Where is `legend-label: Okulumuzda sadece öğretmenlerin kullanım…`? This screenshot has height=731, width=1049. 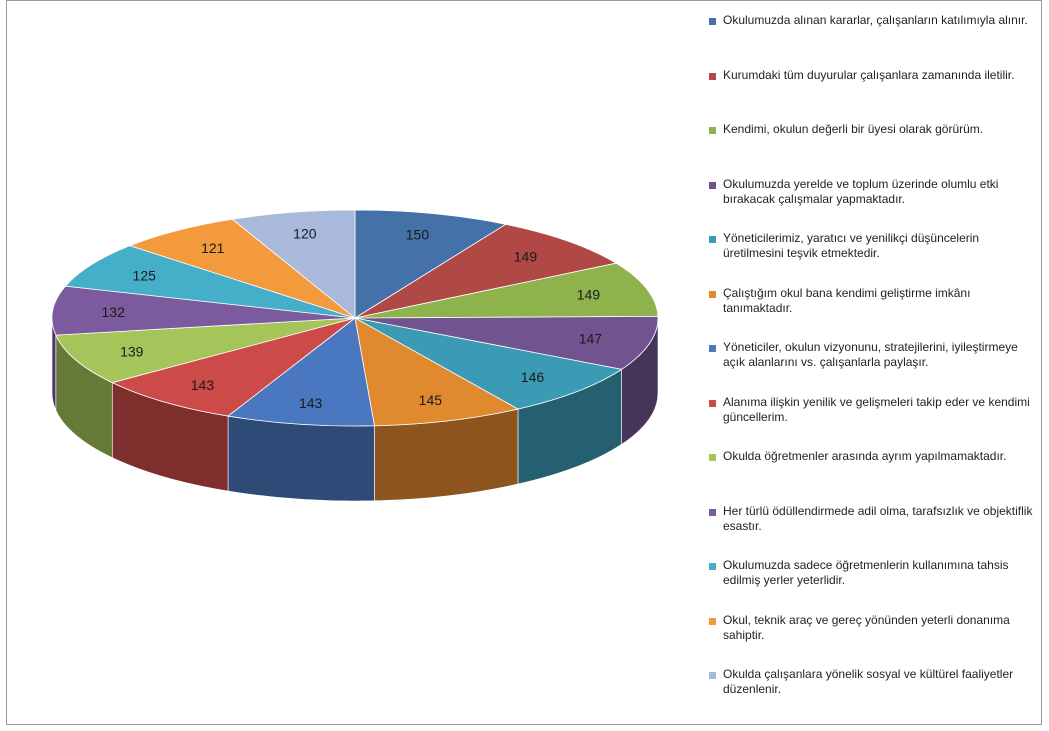
legend-label: Okulumuzda sadece öğretmenlerin kullanım… is located at coordinates (866, 572).